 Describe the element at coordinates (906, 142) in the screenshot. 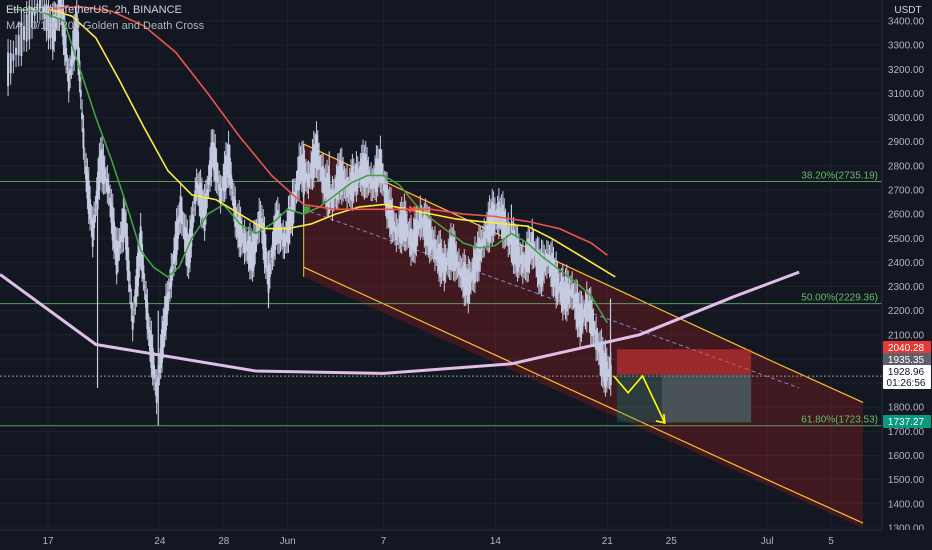

I see `price-tick-label: 2900.00` at that location.